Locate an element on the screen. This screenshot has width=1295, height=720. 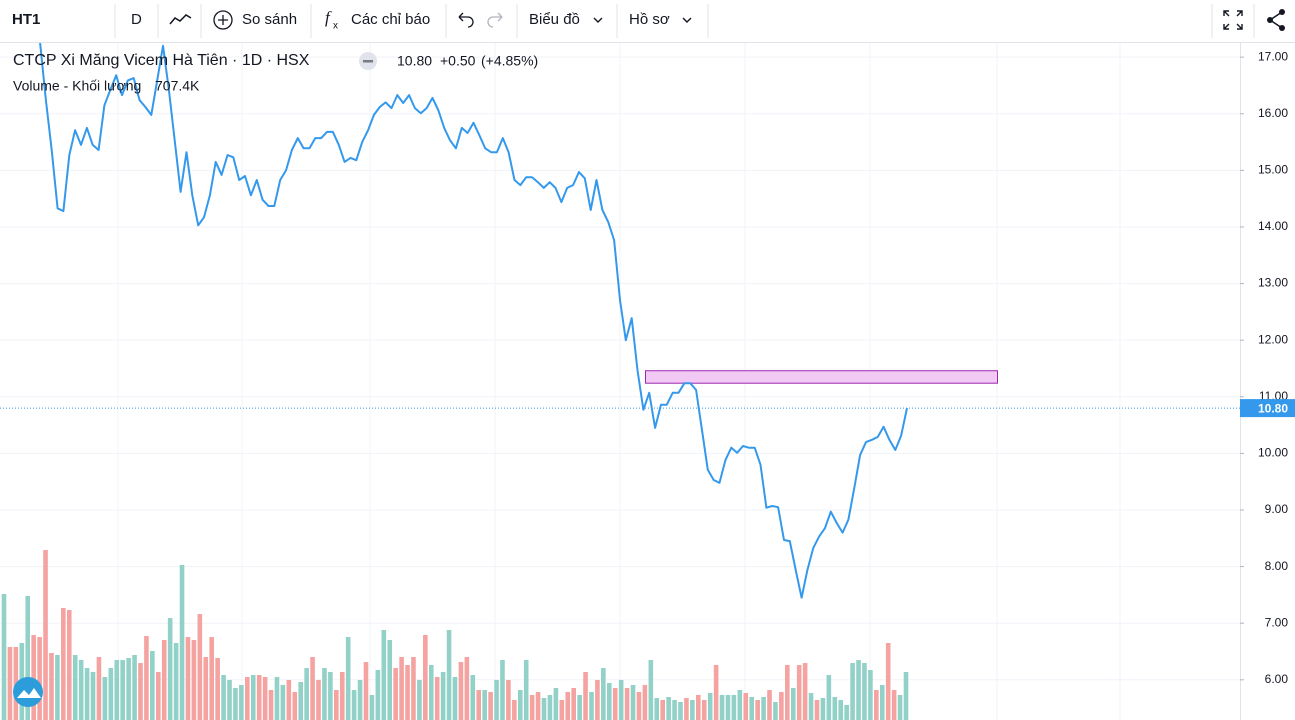
compare: So sánh is located at coordinates (269, 19).